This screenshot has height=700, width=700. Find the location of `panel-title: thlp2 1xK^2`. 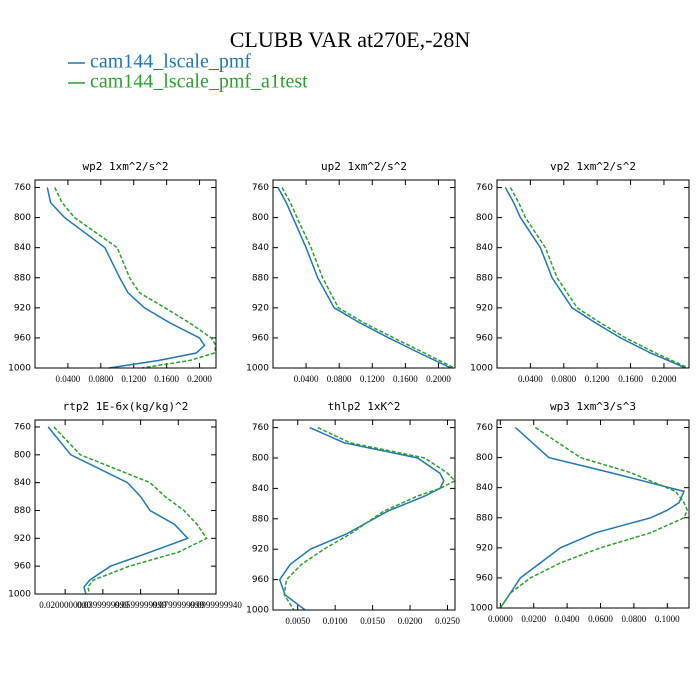

panel-title: thlp2 1xK^2 is located at coordinates (364, 406).